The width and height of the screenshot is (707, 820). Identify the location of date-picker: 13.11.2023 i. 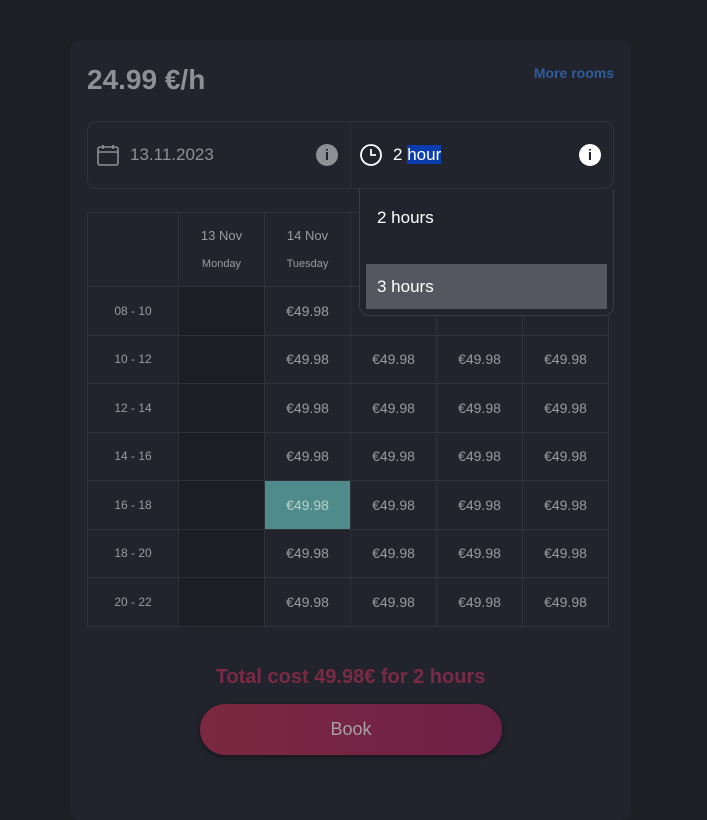
(219, 155).